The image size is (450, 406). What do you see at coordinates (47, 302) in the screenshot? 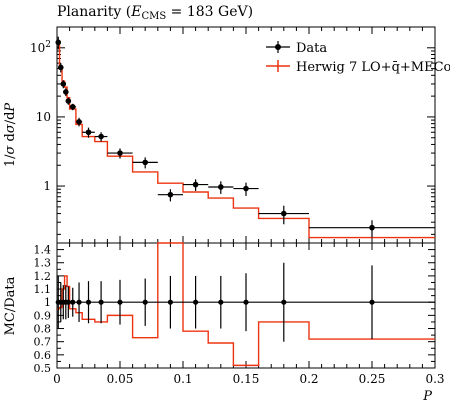
I see `ratio-tick-label: 1` at bounding box center [47, 302].